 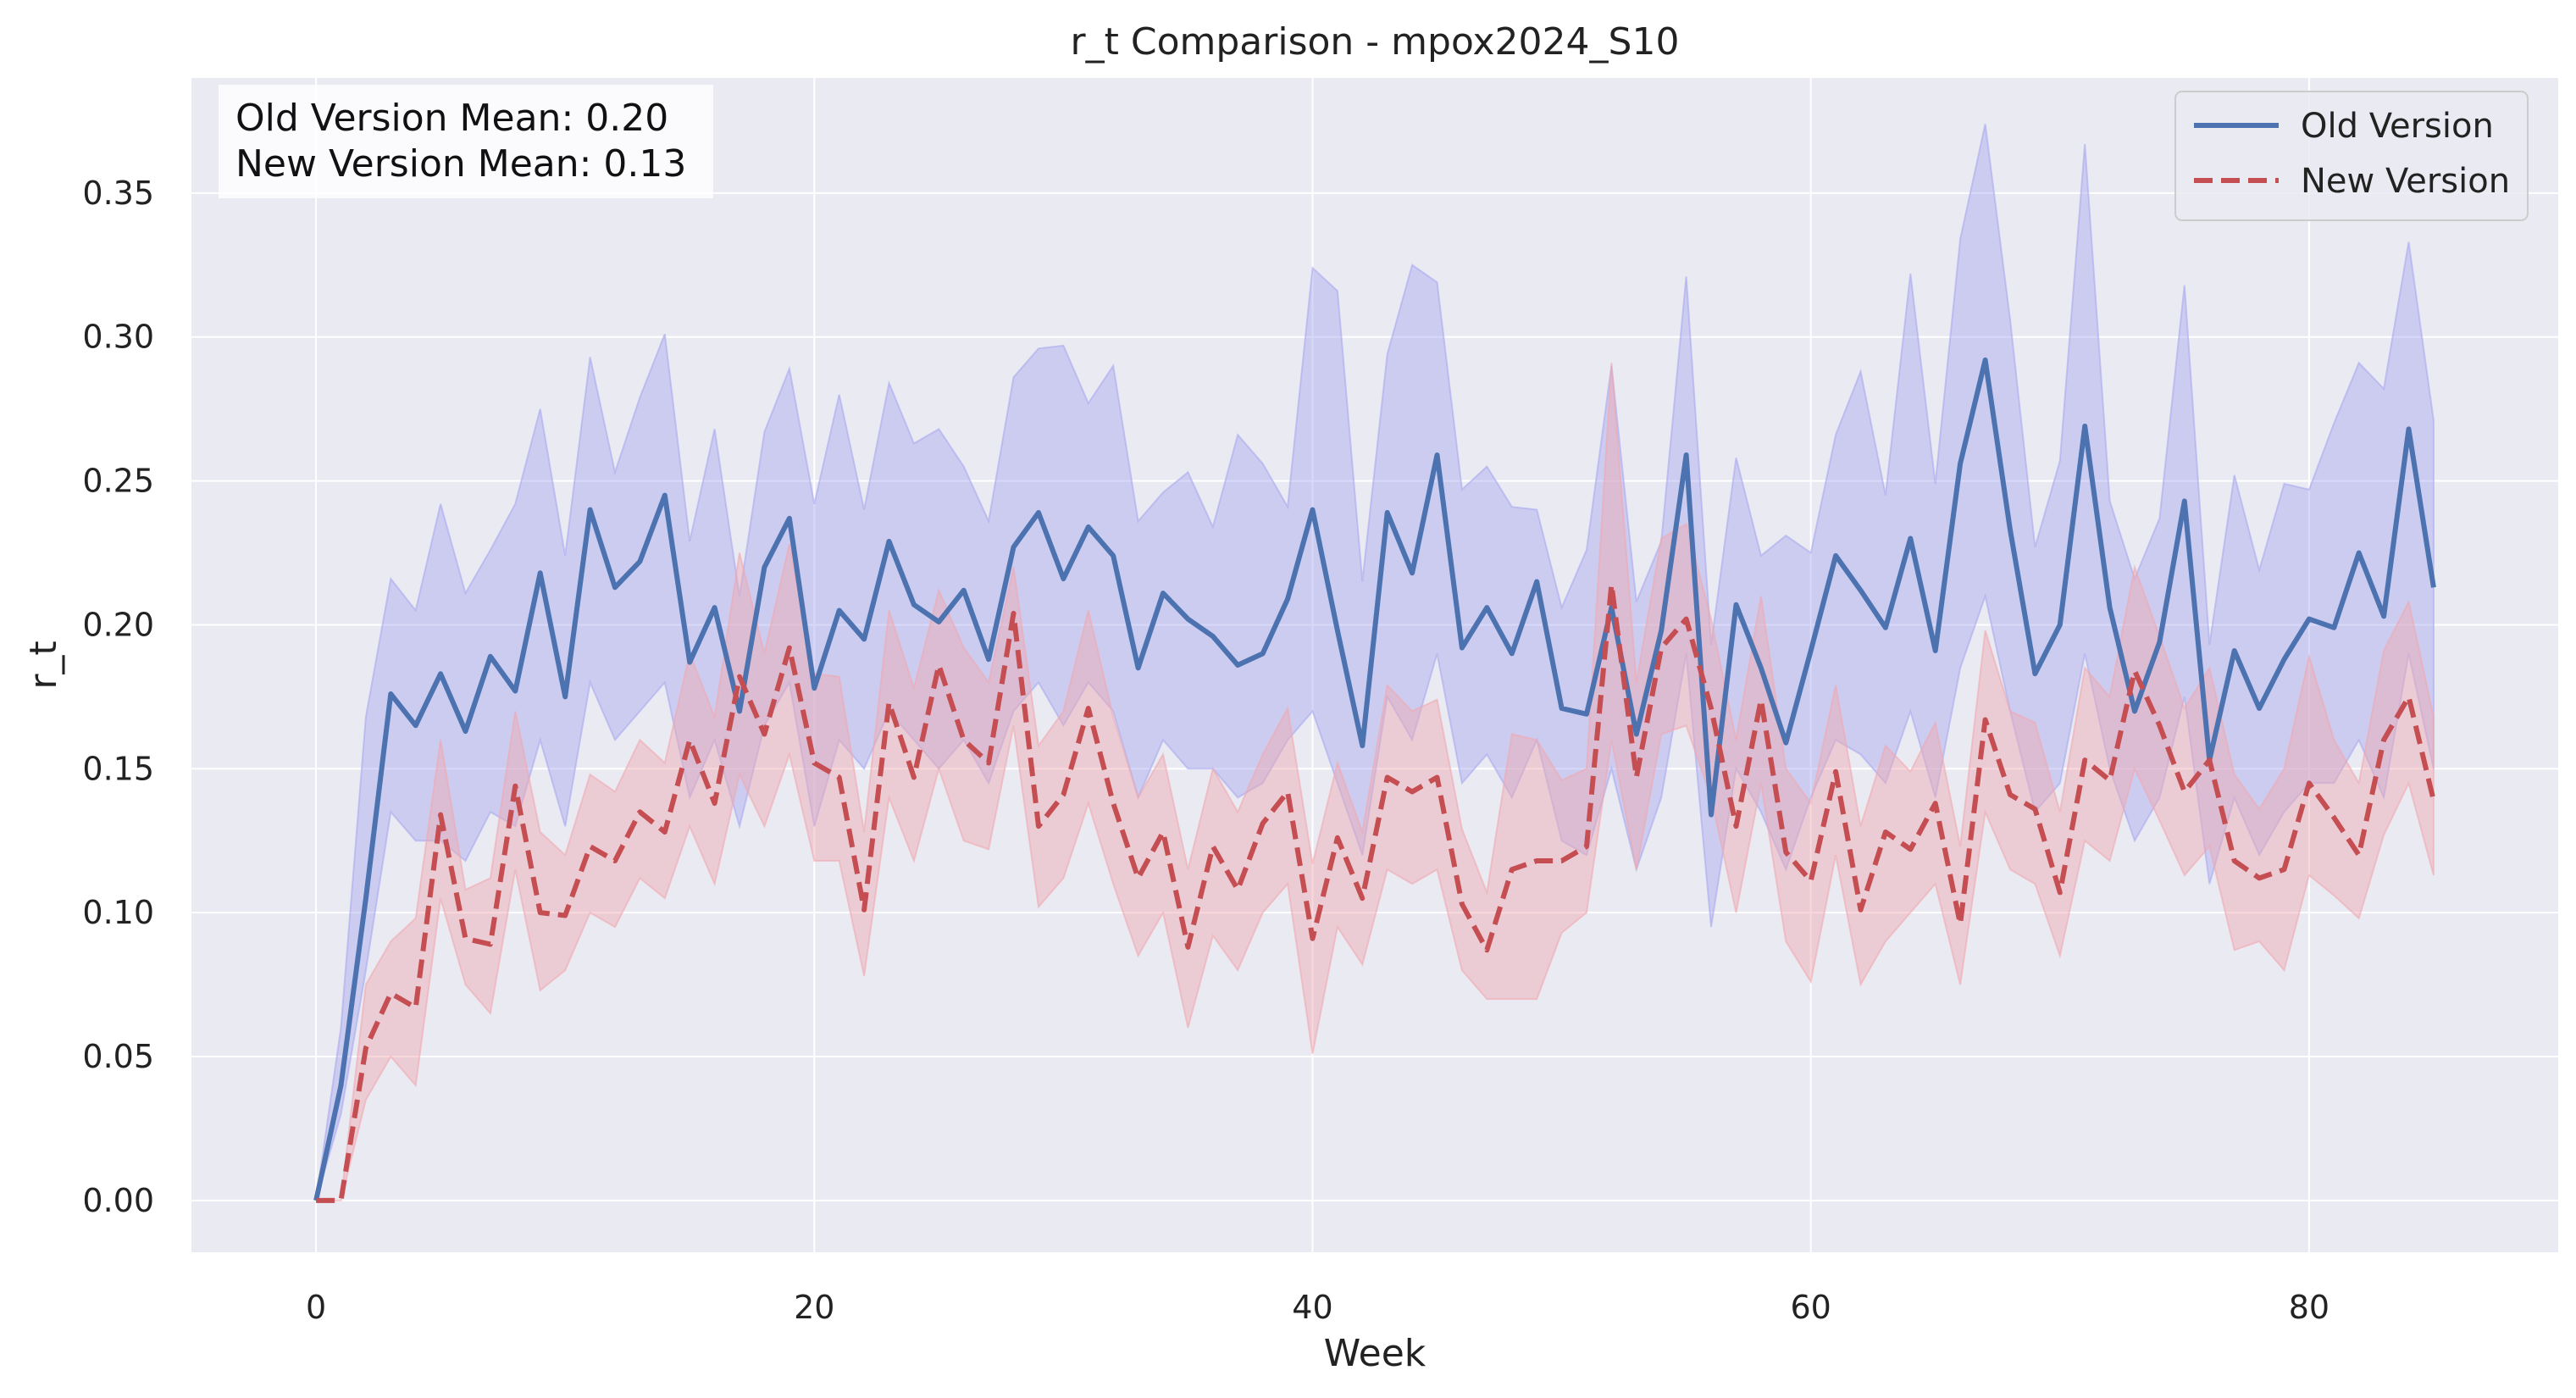 I want to click on x-tick-label: 20, so click(x=814, y=1308).